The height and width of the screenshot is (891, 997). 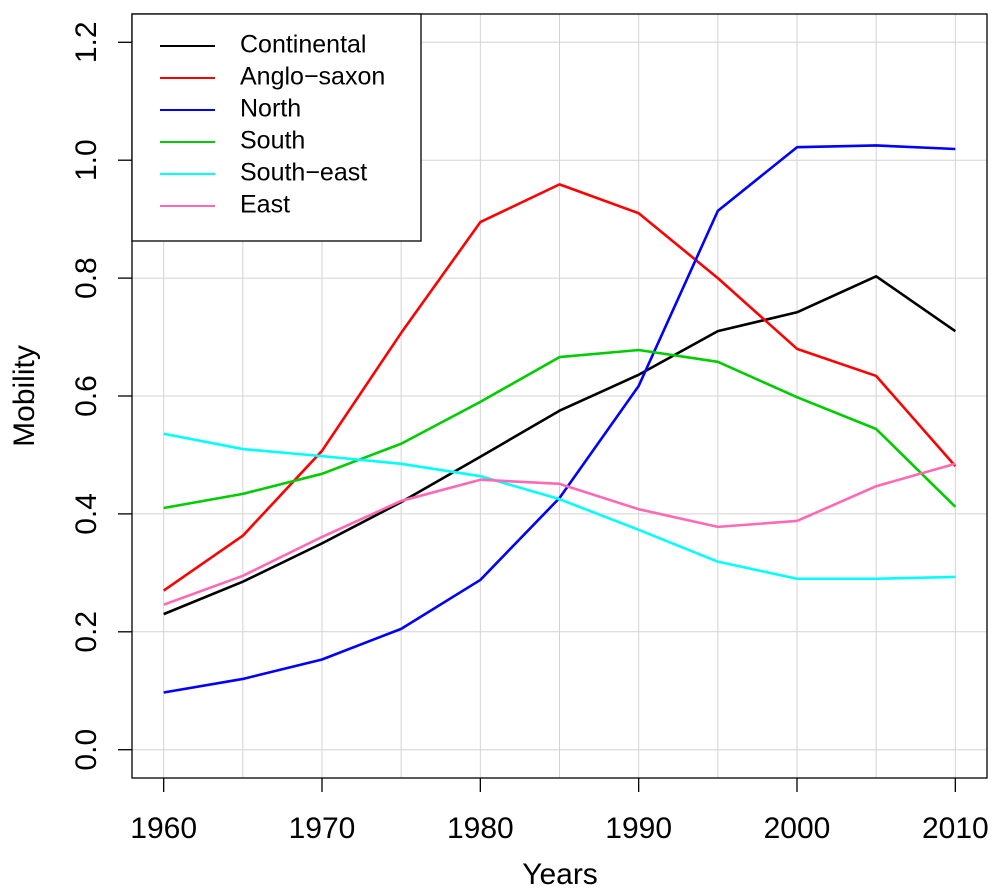 I want to click on y-tick-label: 0.0, so click(x=86, y=750).